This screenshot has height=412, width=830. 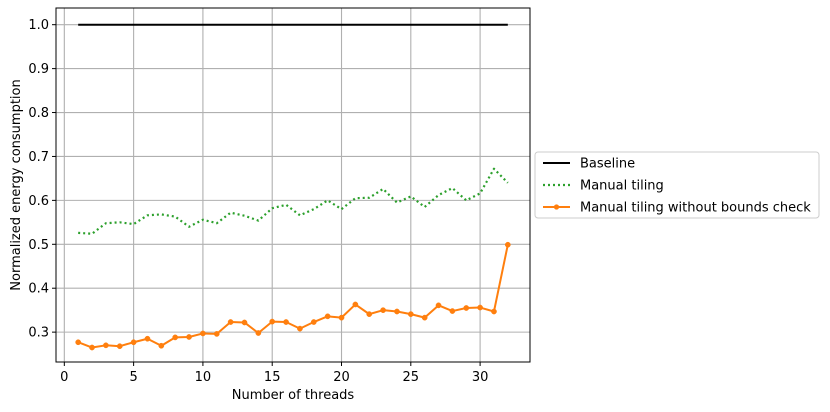 What do you see at coordinates (622, 186) in the screenshot?
I see `legend-label-manual-tiling: Manual tiling` at bounding box center [622, 186].